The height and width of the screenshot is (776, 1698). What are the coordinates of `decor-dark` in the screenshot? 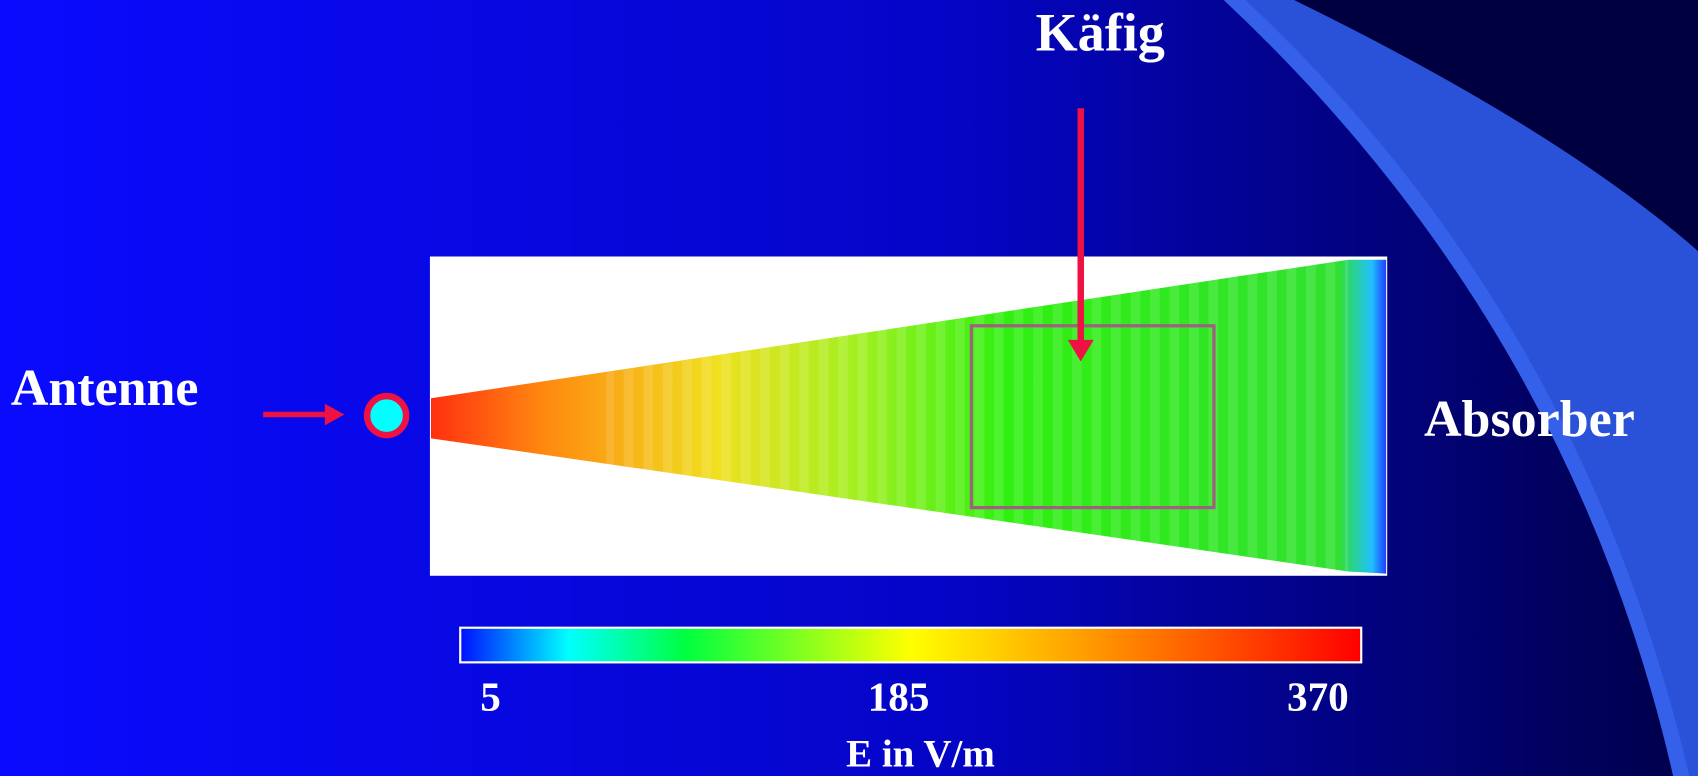 It's located at (1496, 126).